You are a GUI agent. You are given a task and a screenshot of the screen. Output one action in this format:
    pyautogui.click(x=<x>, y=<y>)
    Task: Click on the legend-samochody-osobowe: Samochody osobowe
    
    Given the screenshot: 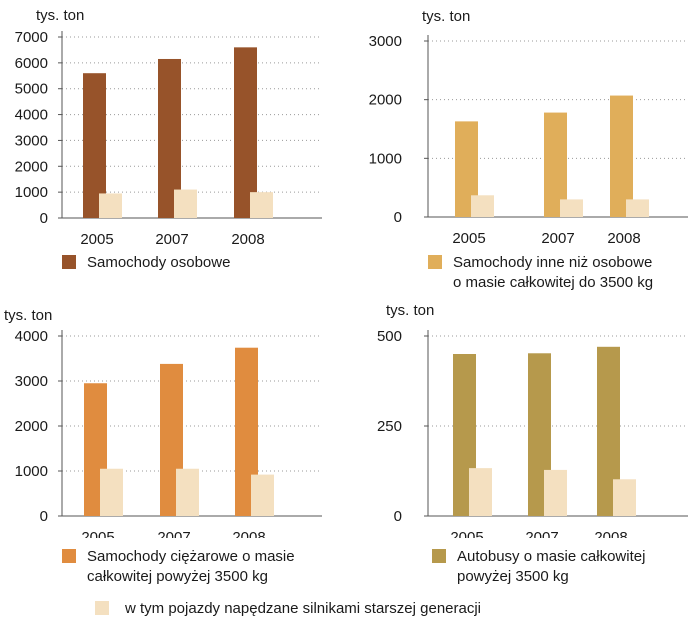 What is the action you would take?
    pyautogui.click(x=197, y=264)
    